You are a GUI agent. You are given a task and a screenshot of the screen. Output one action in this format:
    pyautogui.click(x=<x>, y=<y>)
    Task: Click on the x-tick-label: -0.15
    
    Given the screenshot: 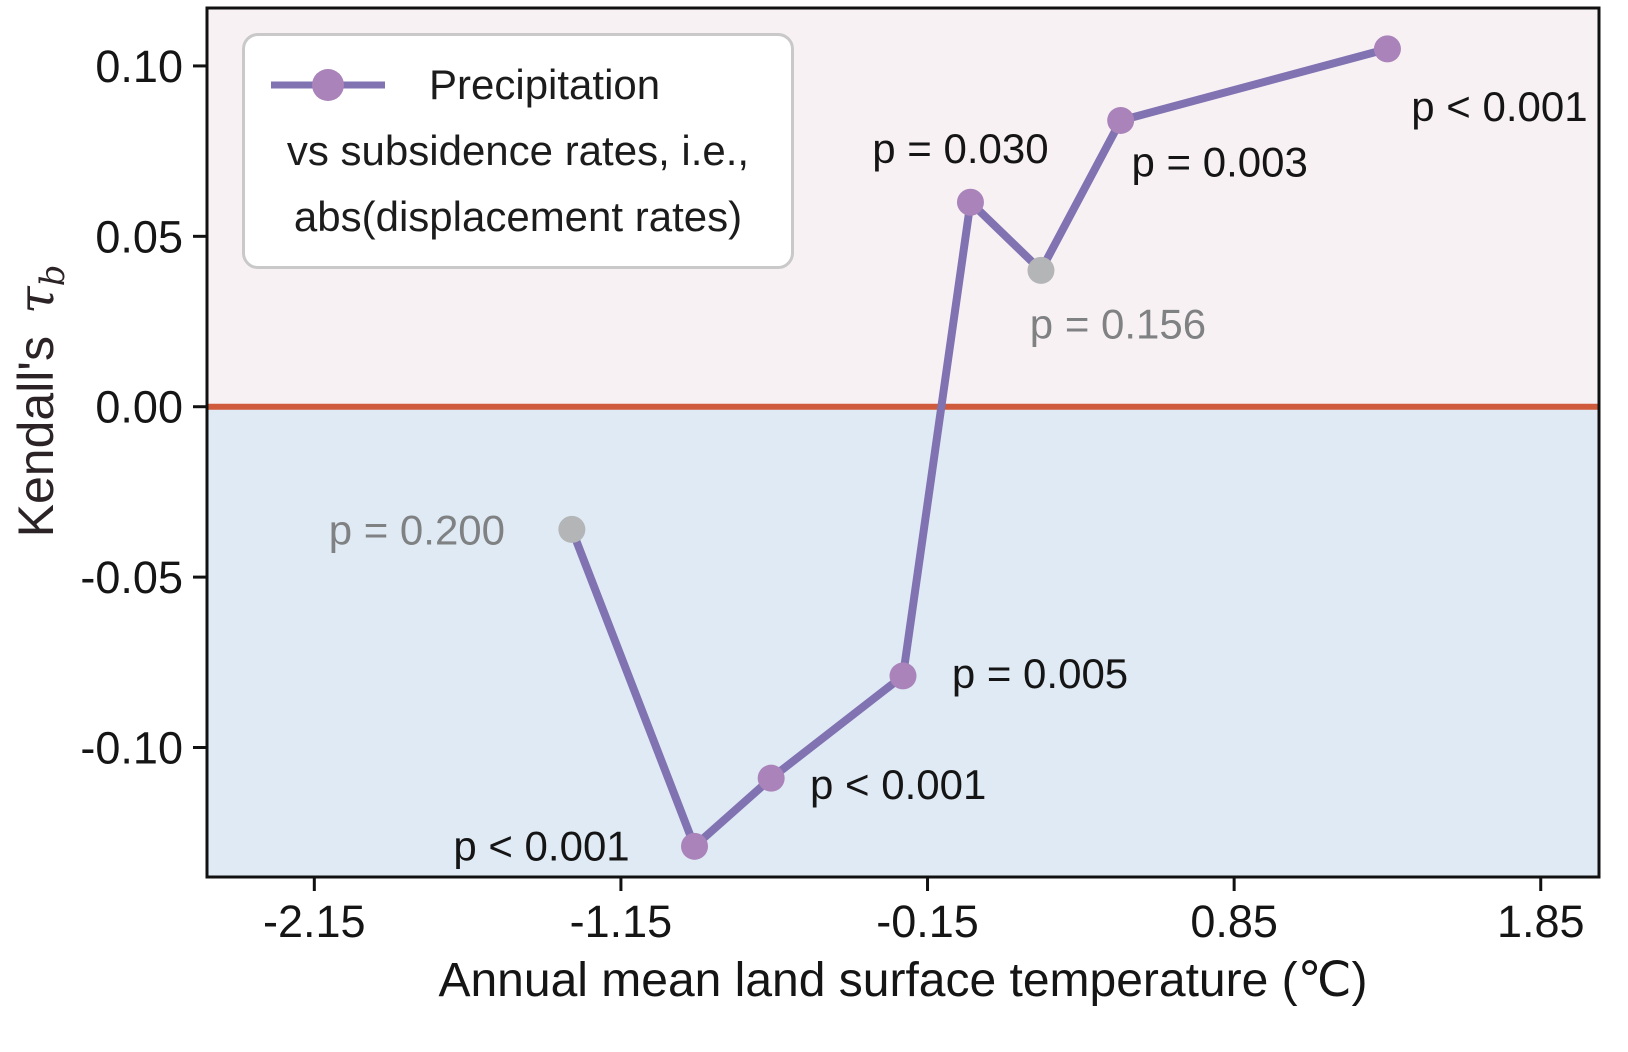 What is the action you would take?
    pyautogui.click(x=927, y=921)
    